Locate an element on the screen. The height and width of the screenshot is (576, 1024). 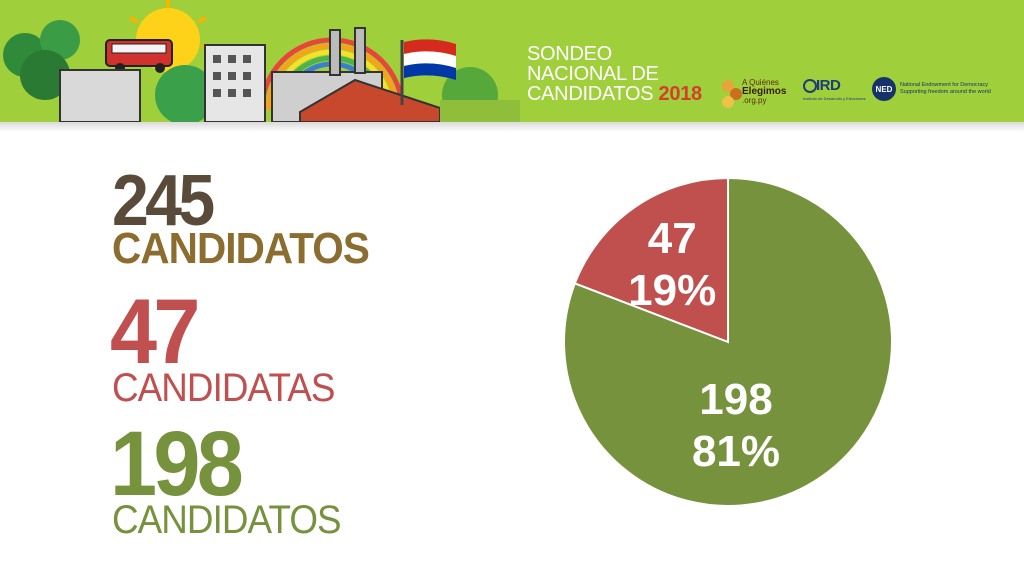
survey-title-line: SONDEO is located at coordinates (569, 54).